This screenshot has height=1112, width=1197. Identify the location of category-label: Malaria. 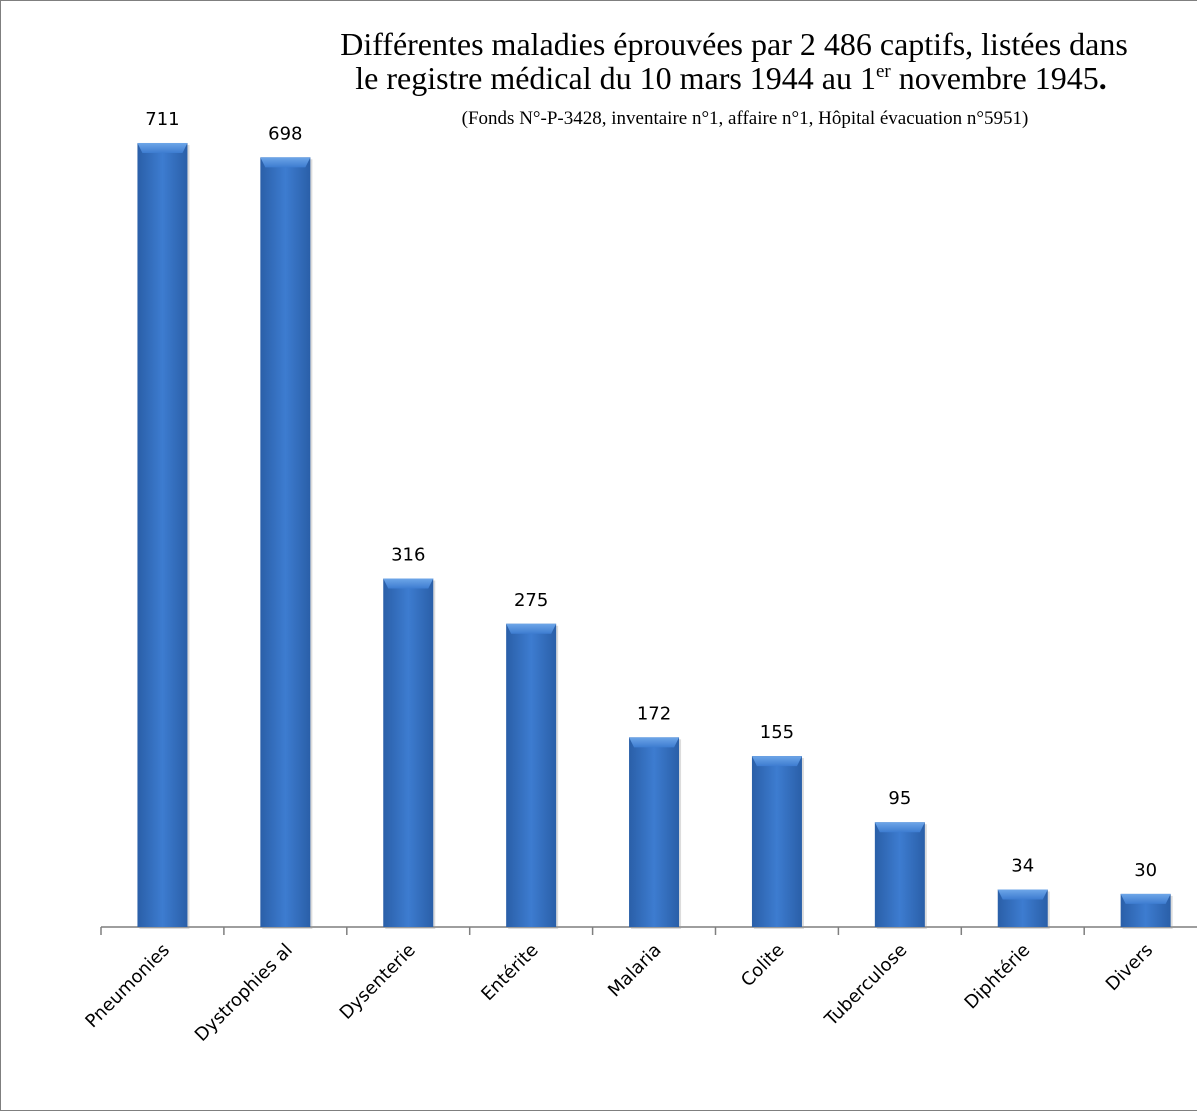
(635, 971).